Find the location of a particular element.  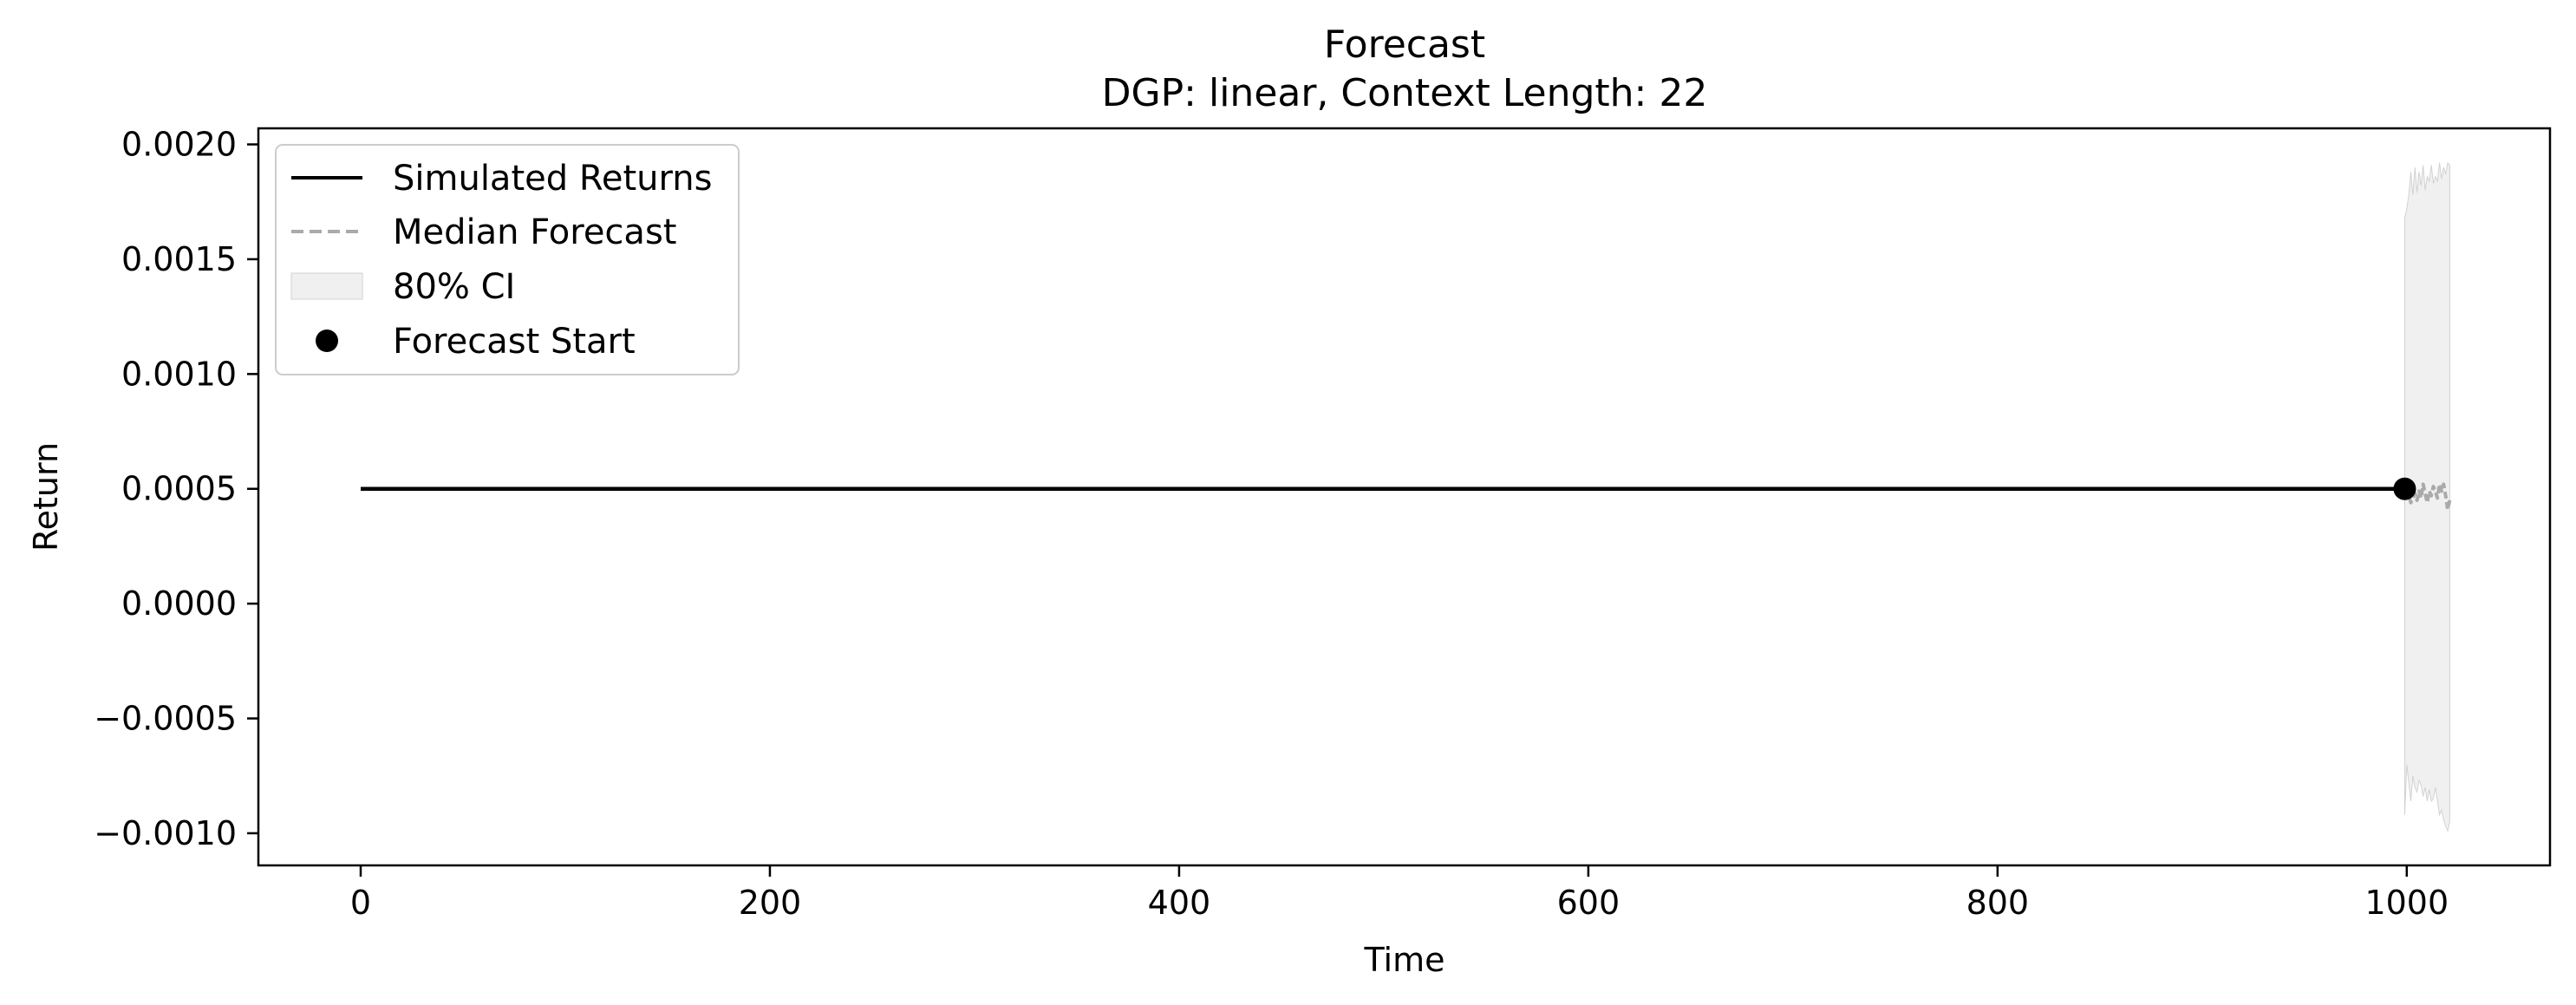

legend-swatch-ci is located at coordinates (327, 286).